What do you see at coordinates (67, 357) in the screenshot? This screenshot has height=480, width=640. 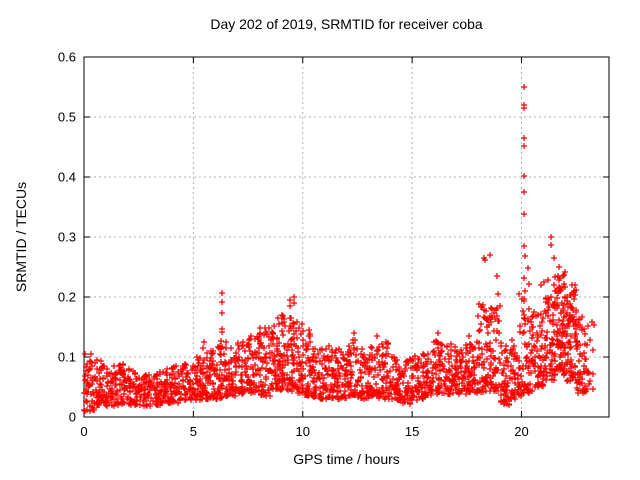 I see `y-tick-label: 0.1` at bounding box center [67, 357].